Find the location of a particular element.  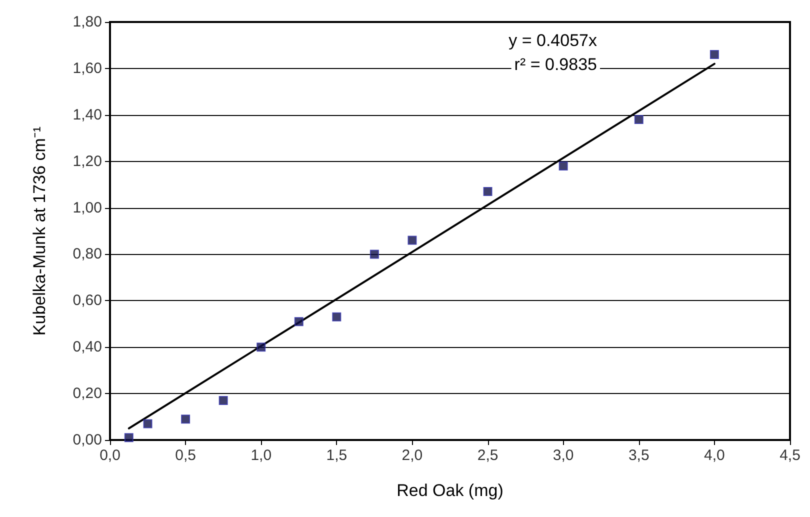

y-tick-label: 1,00 is located at coordinates (87, 207).